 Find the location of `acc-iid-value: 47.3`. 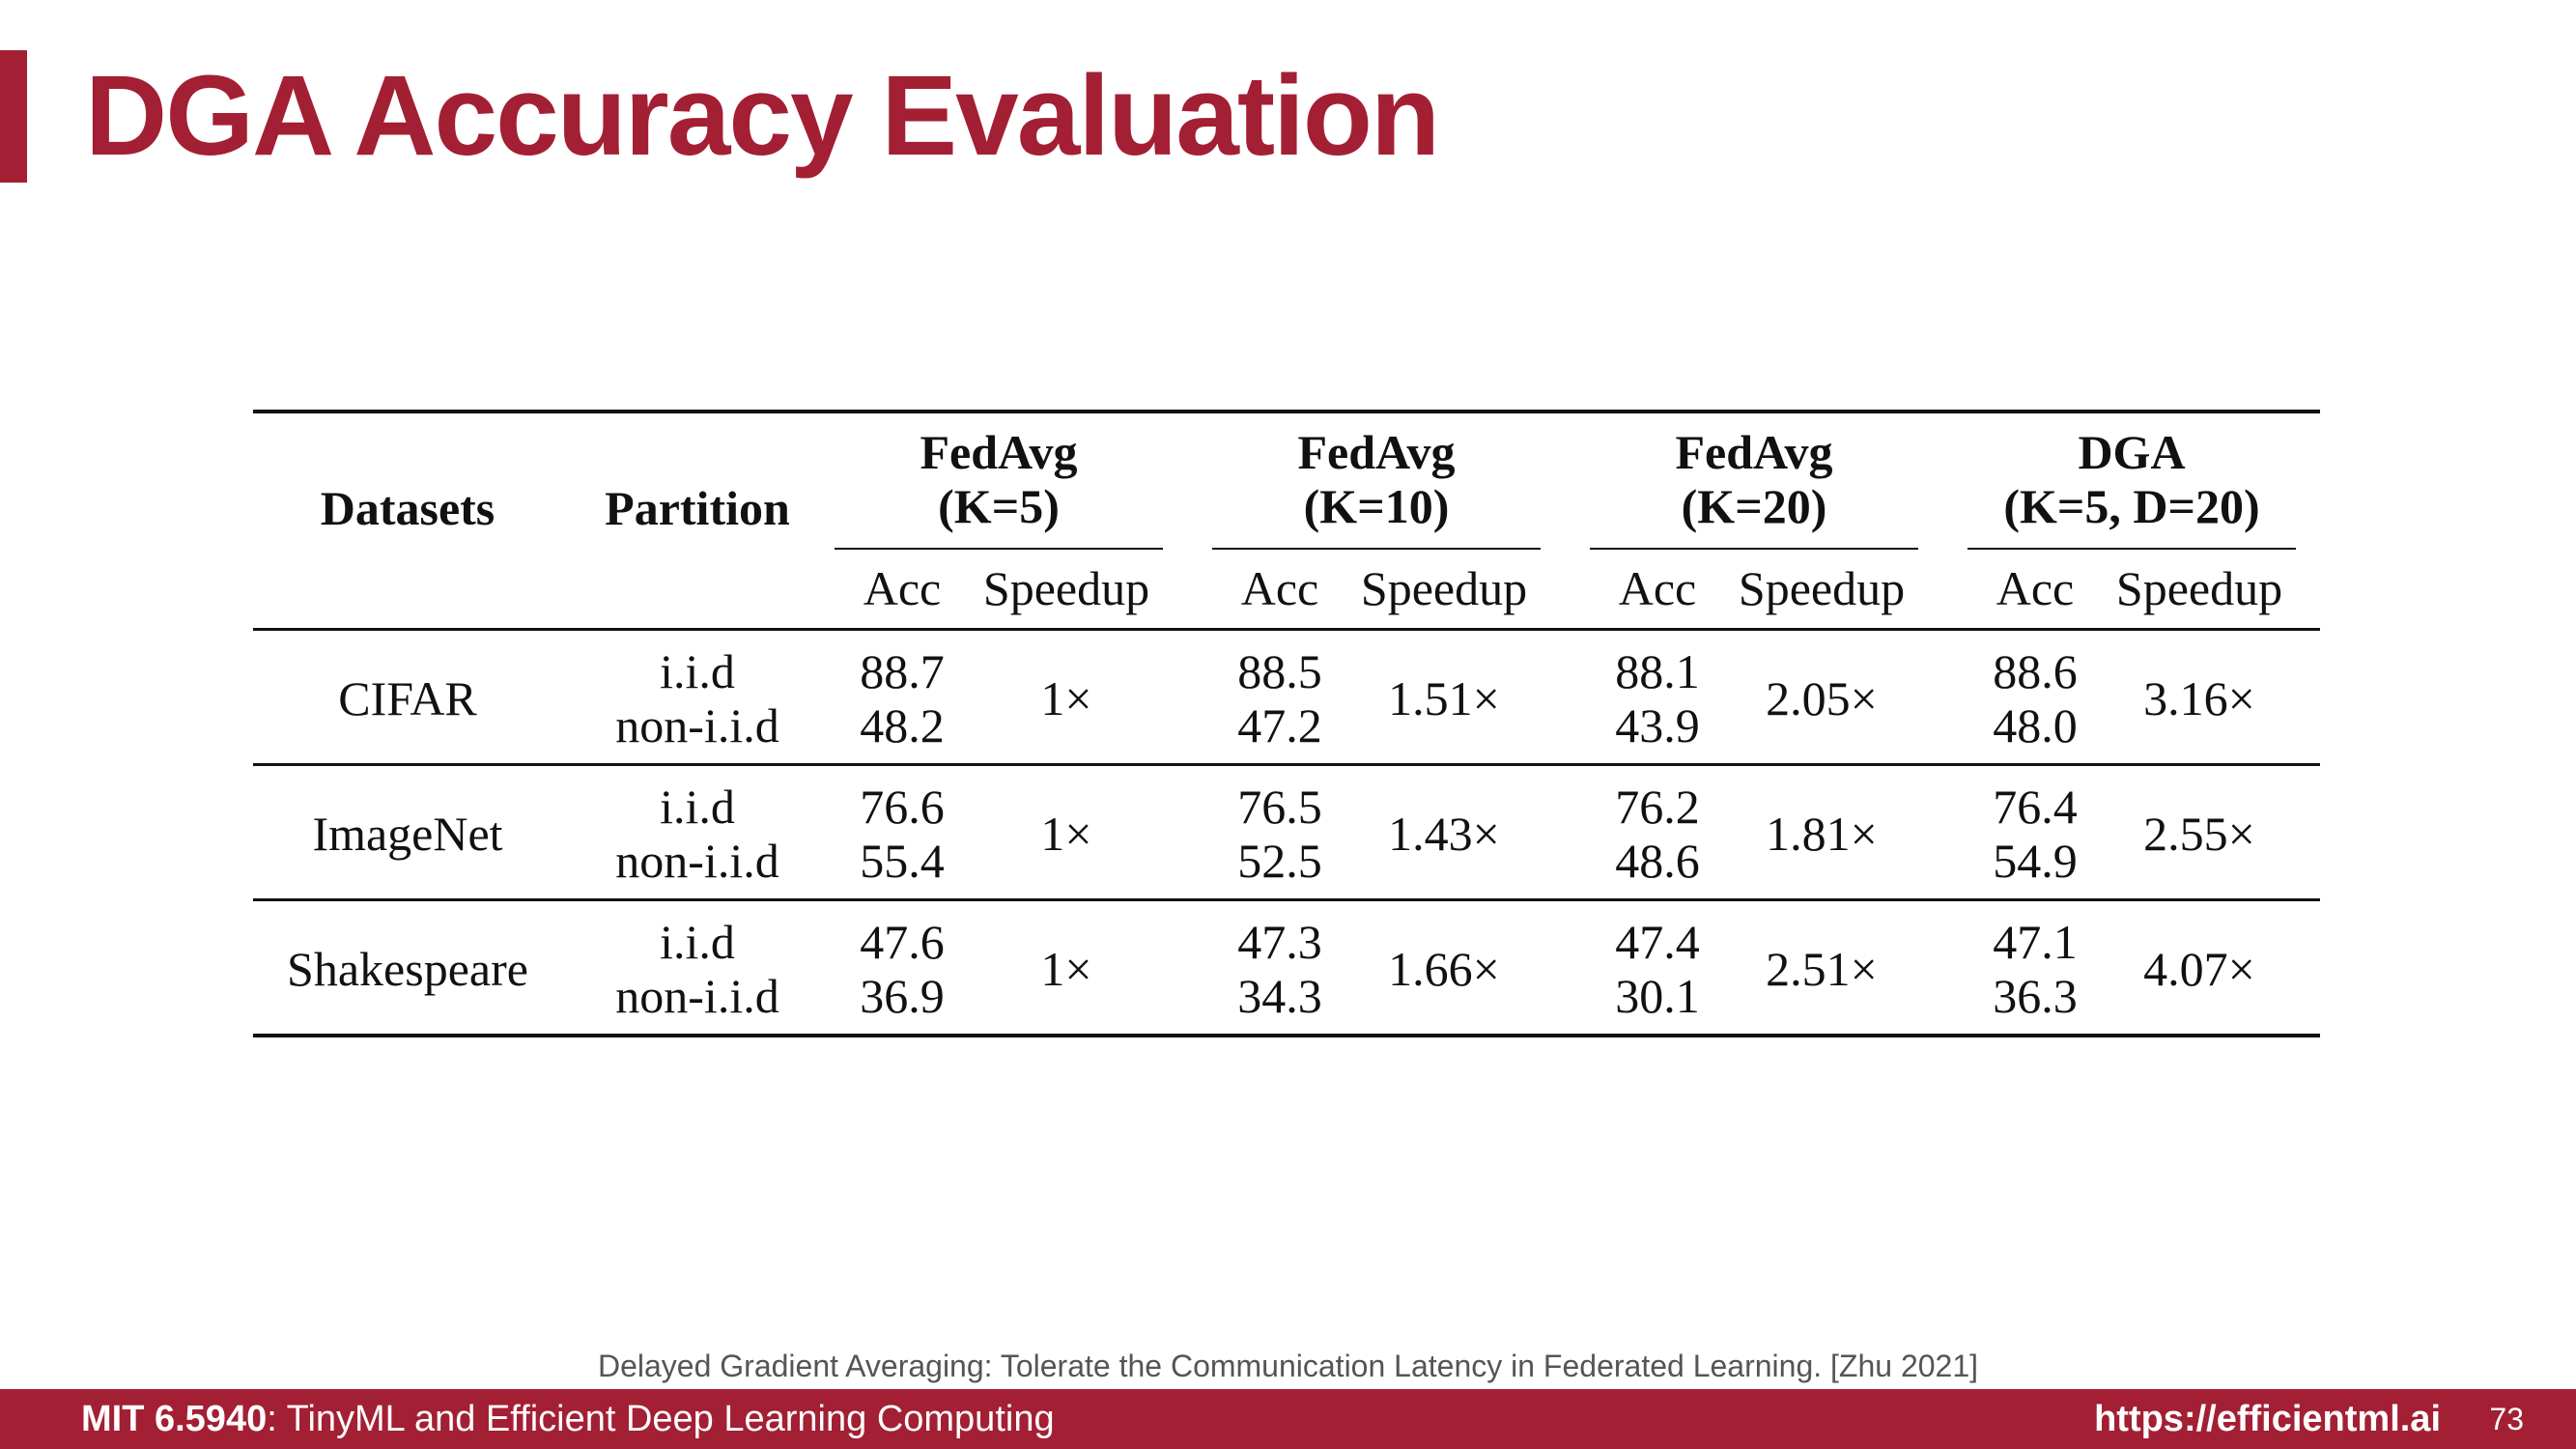

acc-iid-value: 47.3 is located at coordinates (1279, 942).